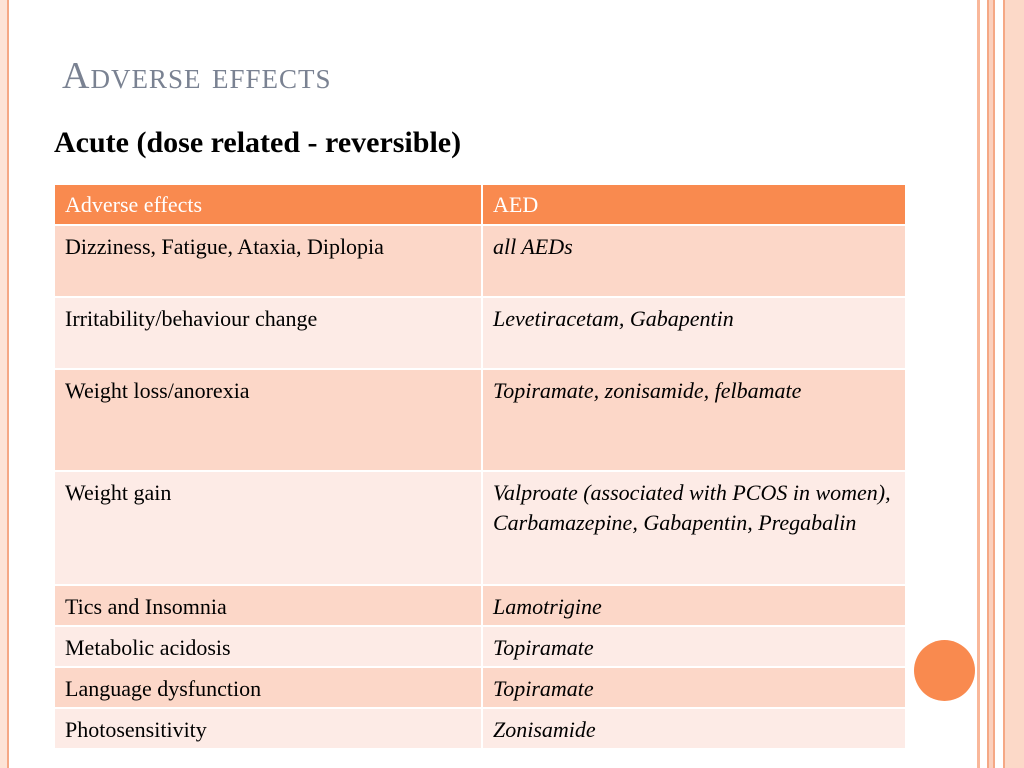  I want to click on table-header-row: Adverse effects AED, so click(480, 204).